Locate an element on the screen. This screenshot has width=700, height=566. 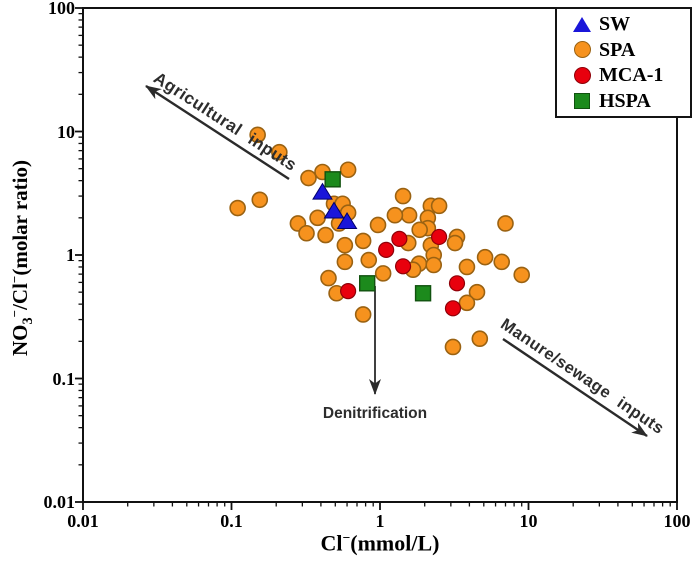
legend-item-hspa: HSPA is located at coordinates (623, 101).